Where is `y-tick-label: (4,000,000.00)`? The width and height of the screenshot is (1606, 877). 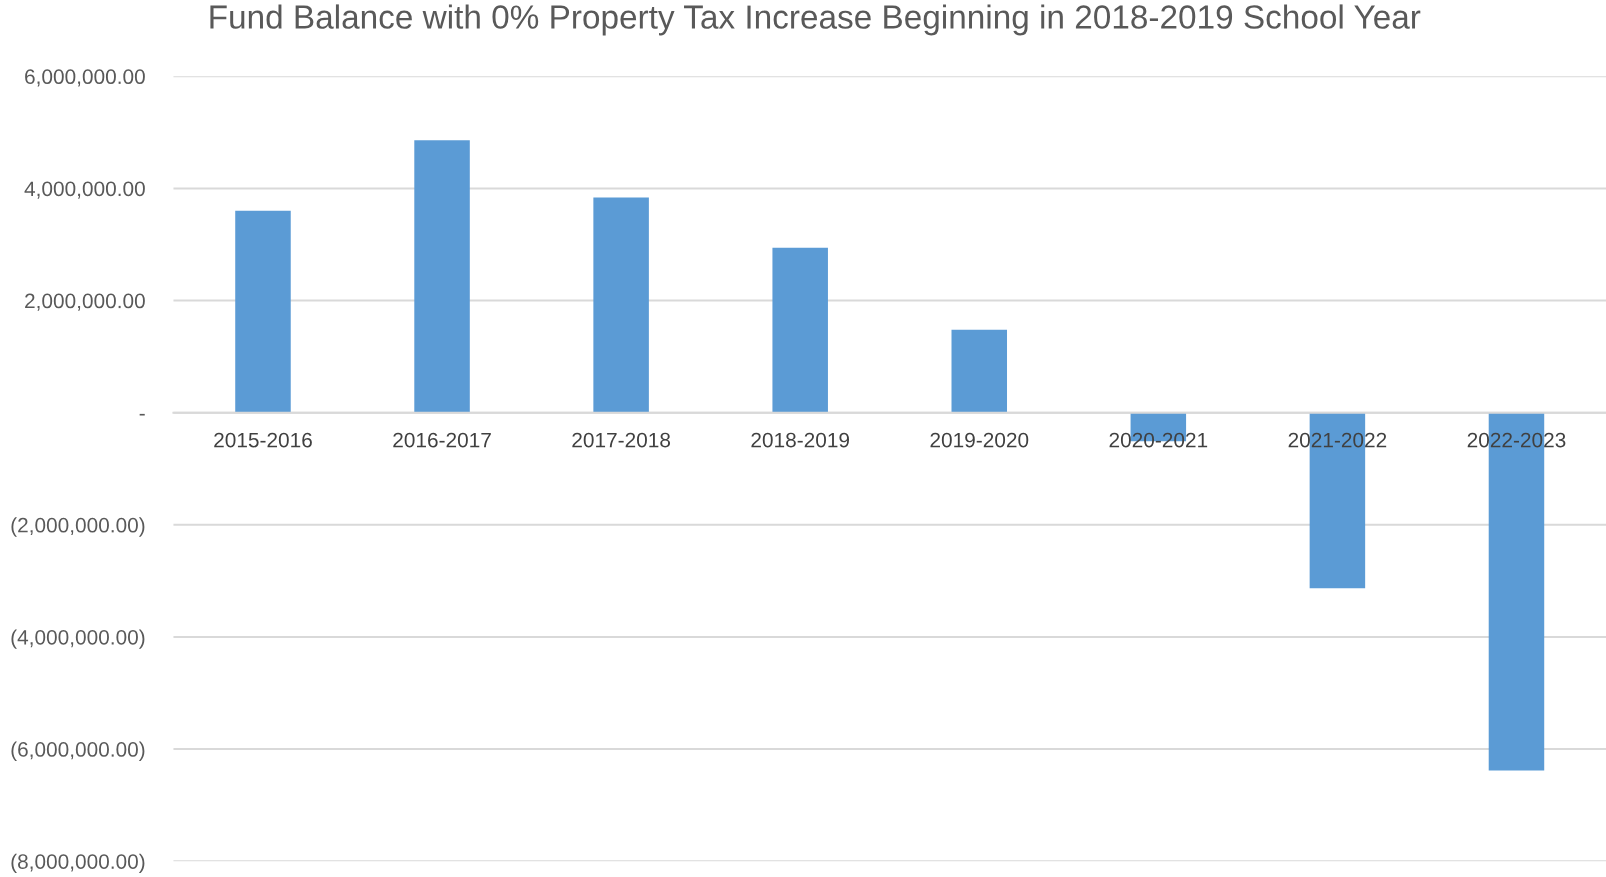
y-tick-label: (4,000,000.00) is located at coordinates (78, 639).